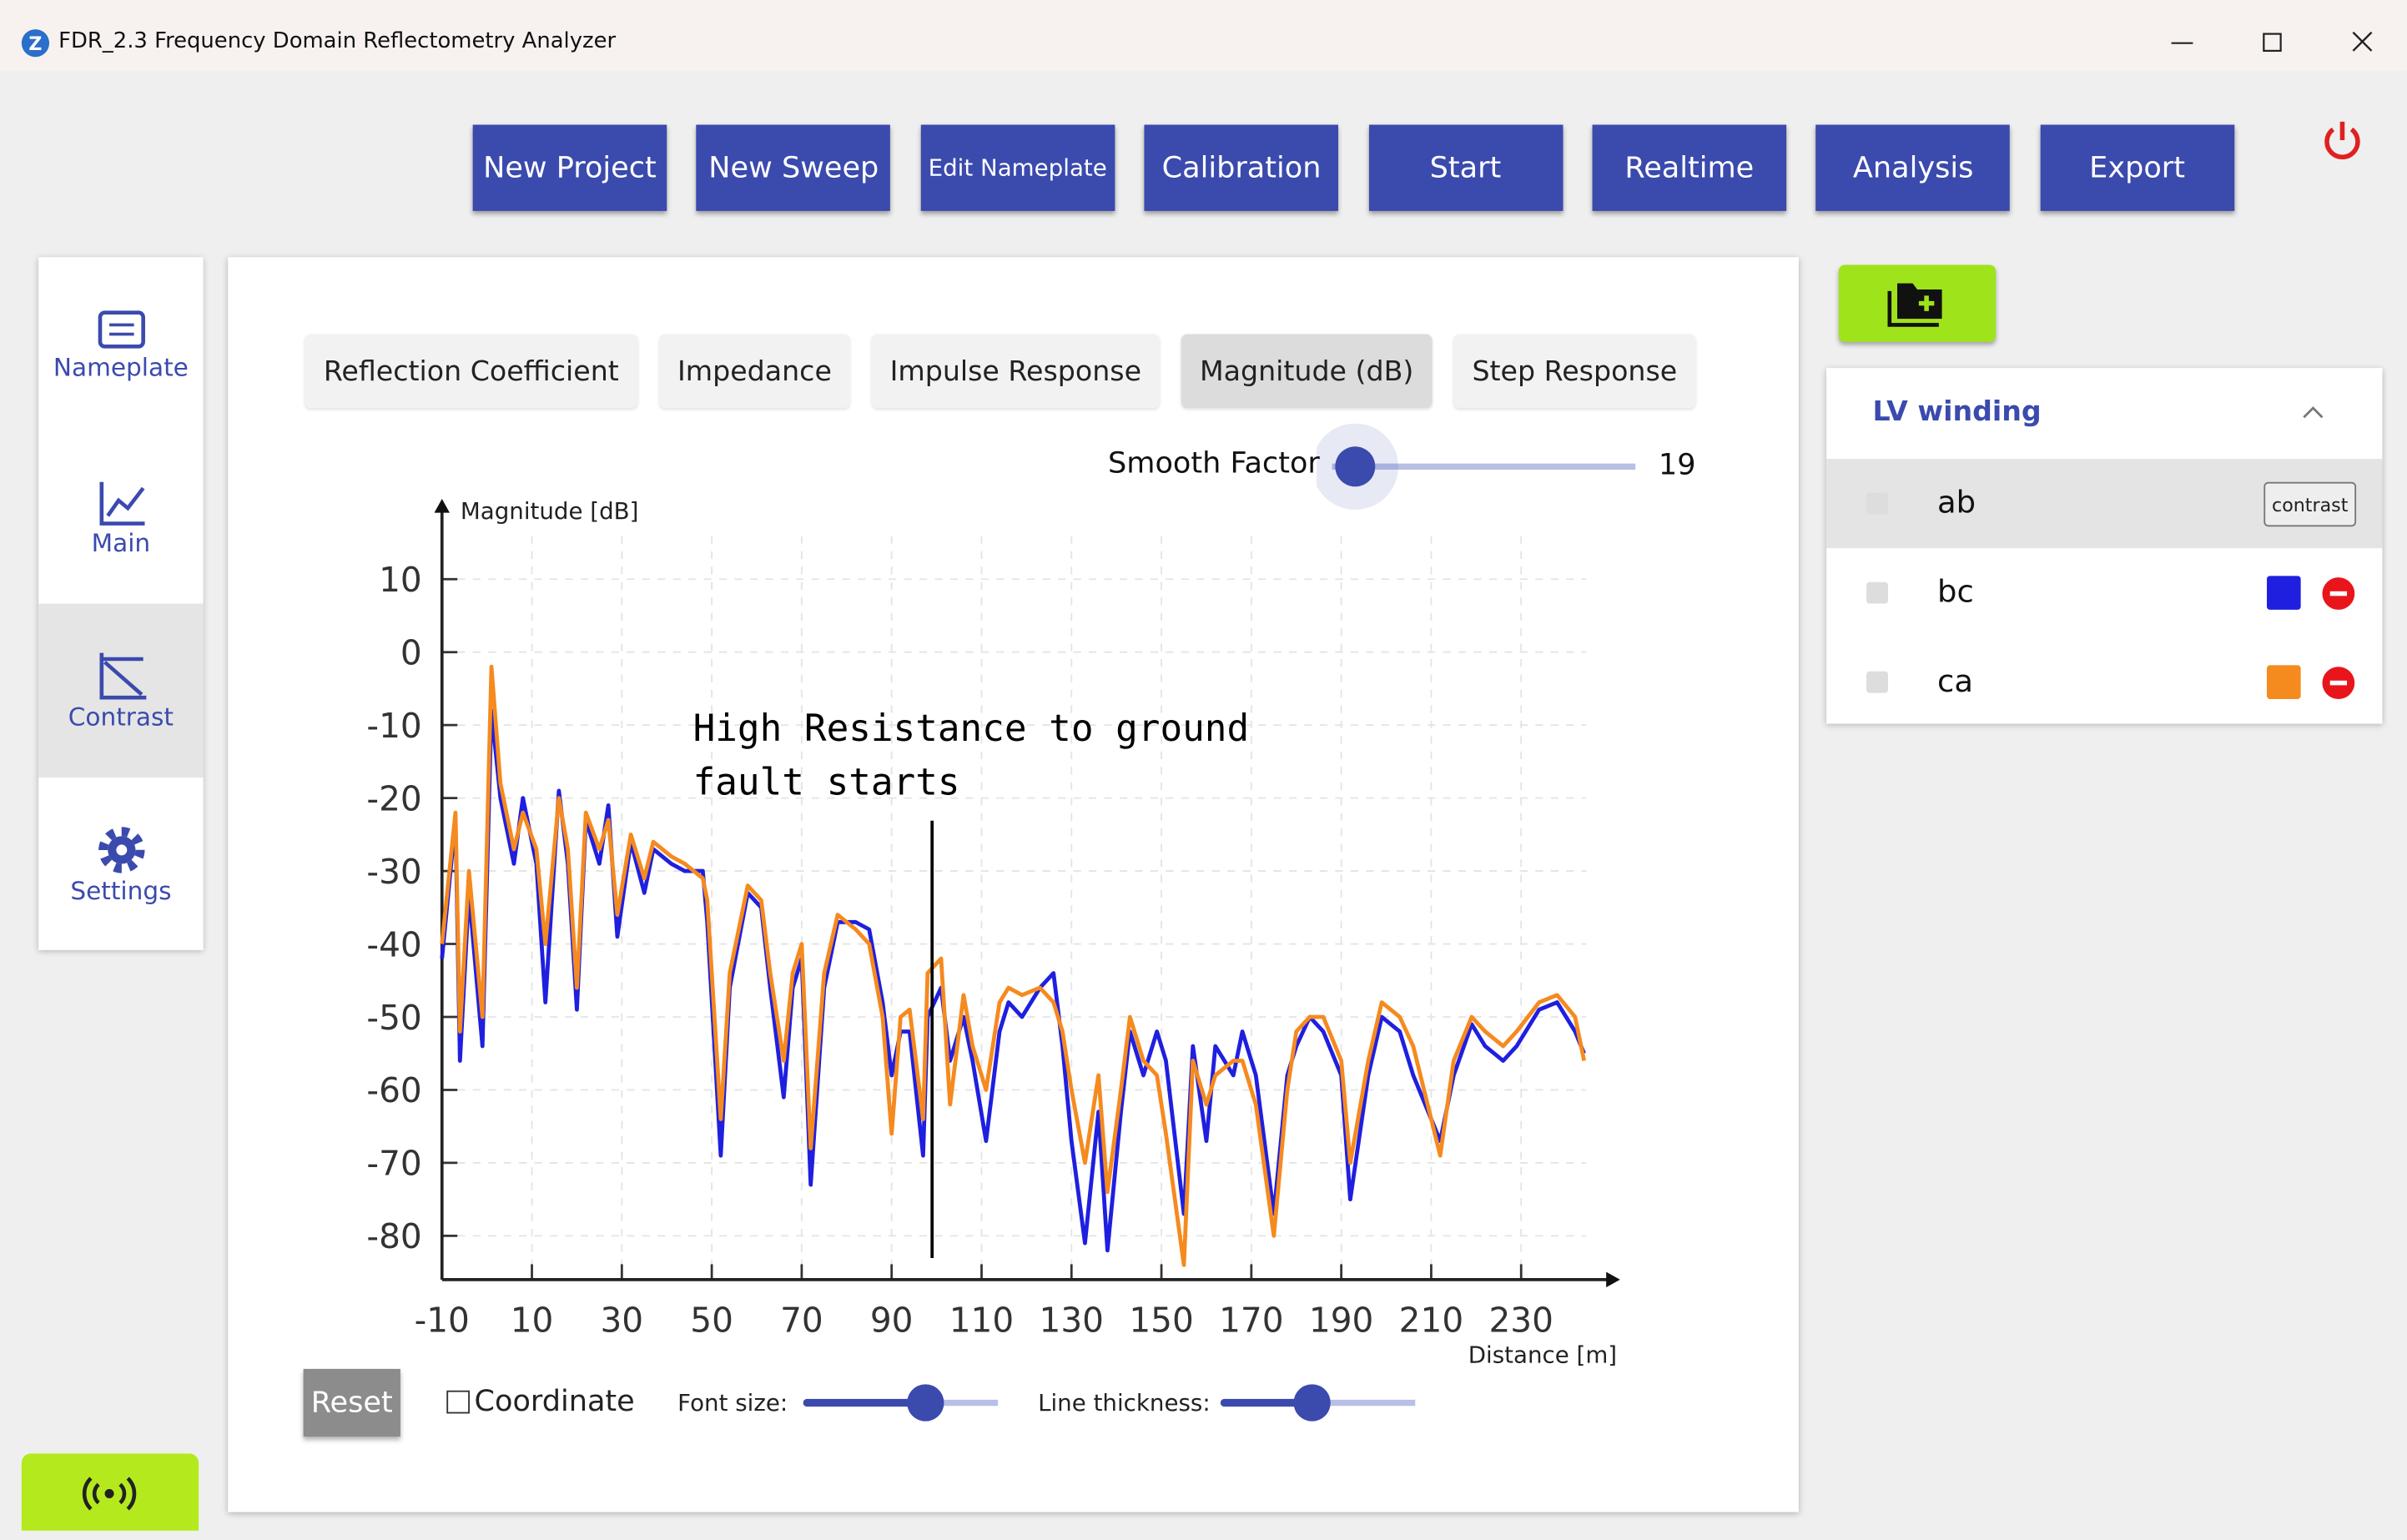 The width and height of the screenshot is (2407, 1540). What do you see at coordinates (1913, 167) in the screenshot?
I see `toolbar-button: Analysis` at bounding box center [1913, 167].